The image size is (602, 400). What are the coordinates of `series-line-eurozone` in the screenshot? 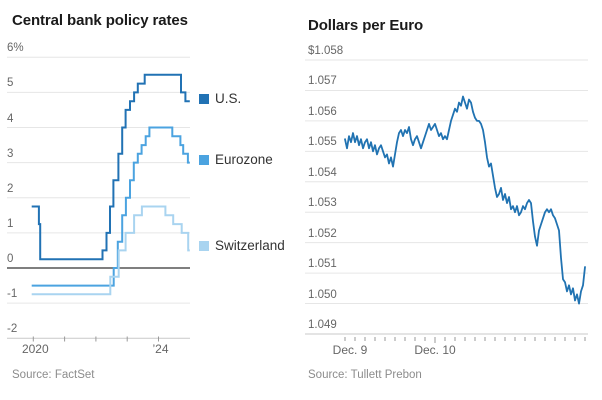 It's located at (110, 206).